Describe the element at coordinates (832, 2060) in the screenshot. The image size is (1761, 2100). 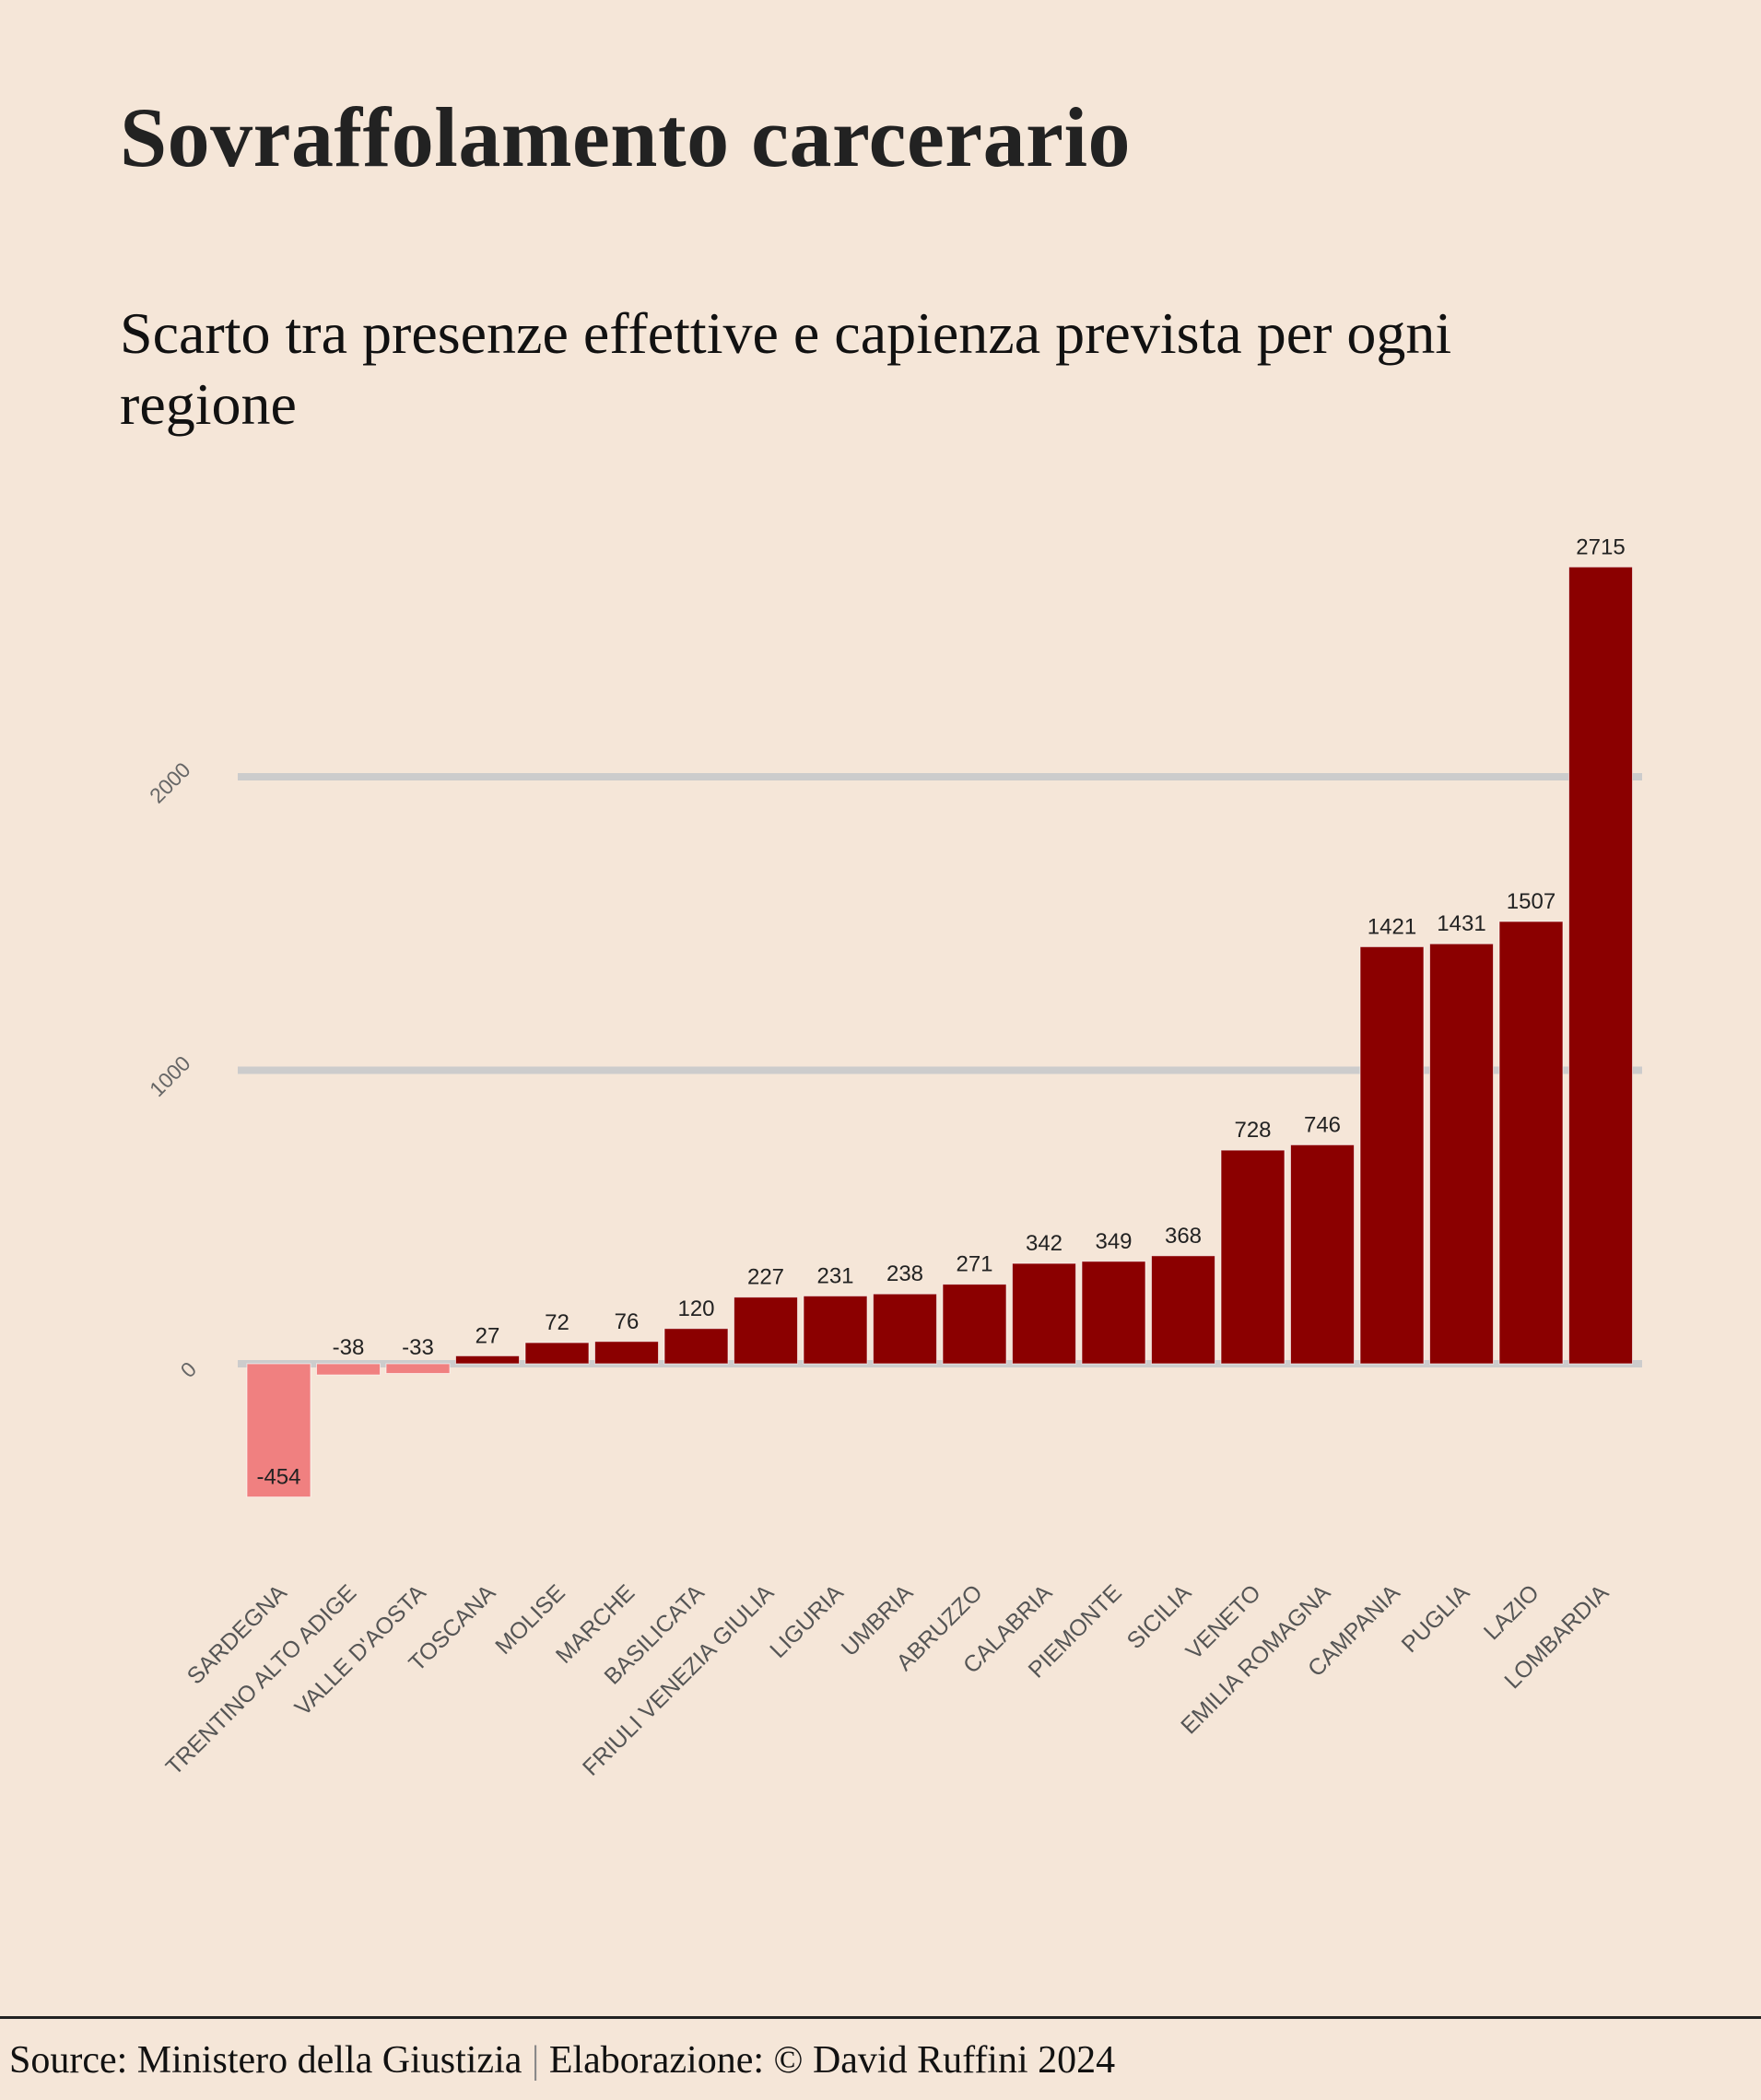
I see `footer-credit: Elaborazione: © David Ruffini 2024` at that location.